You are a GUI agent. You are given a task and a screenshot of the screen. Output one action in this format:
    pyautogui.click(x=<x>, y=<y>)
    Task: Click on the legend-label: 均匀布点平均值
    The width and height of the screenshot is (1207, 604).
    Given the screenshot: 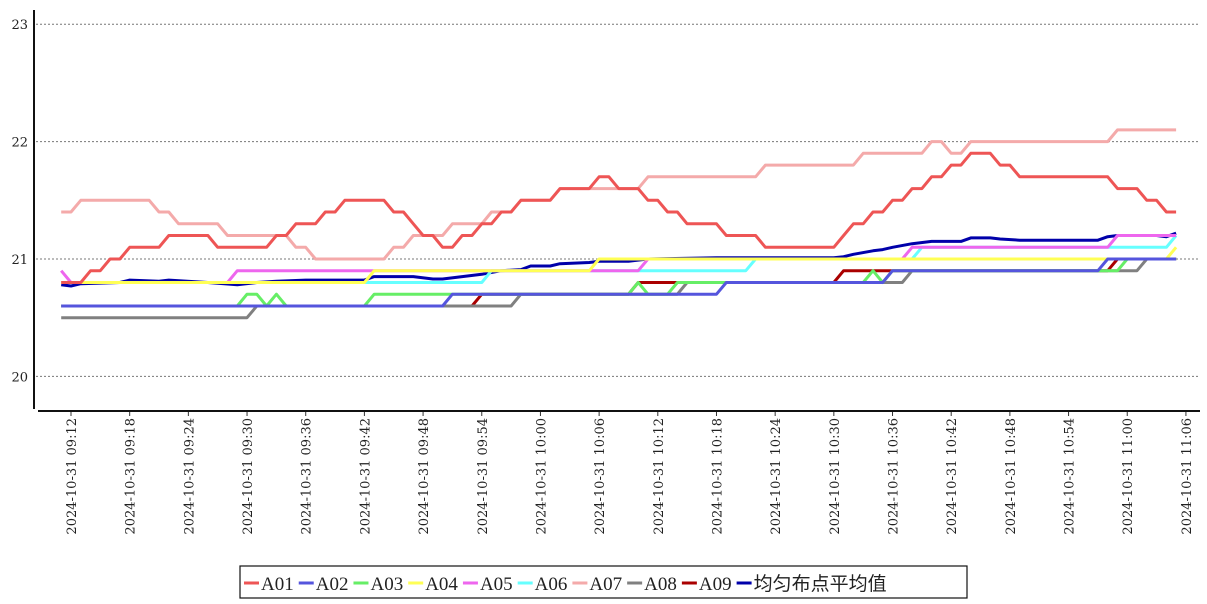 What is the action you would take?
    pyautogui.click(x=820, y=584)
    